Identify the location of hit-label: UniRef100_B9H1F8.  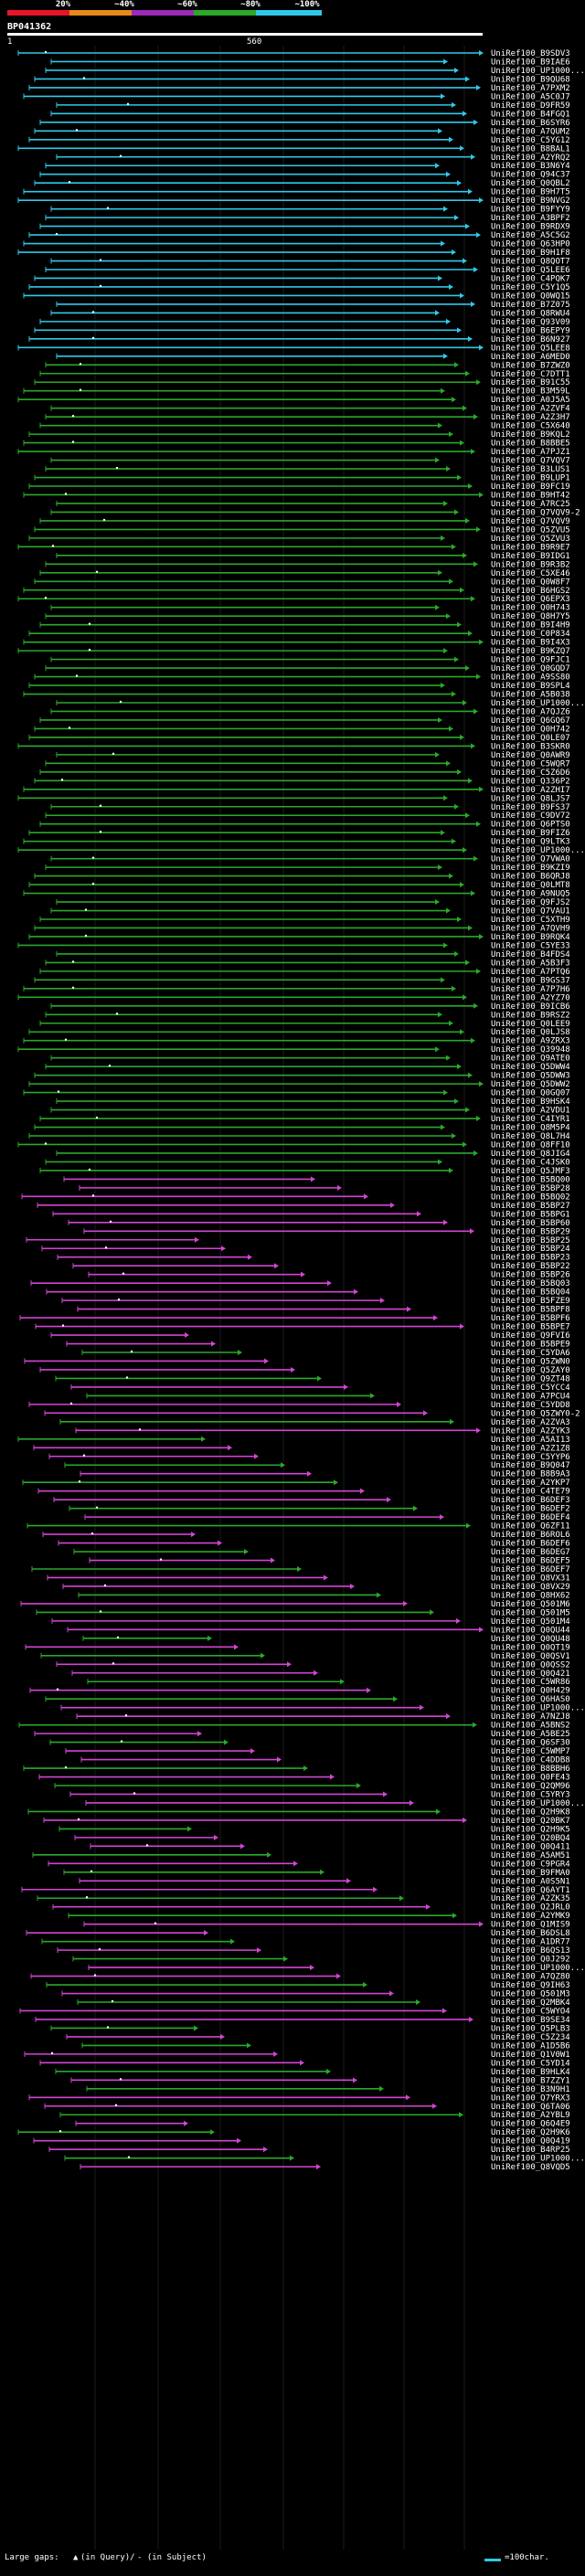
(531, 253).